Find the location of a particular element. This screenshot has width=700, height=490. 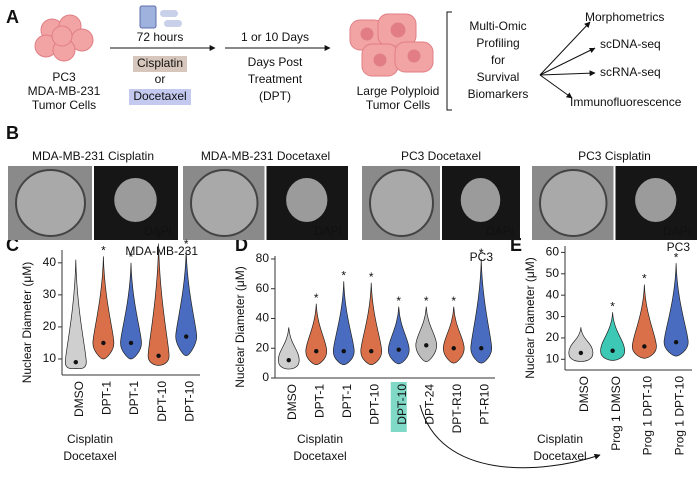

label: Docetaxel is located at coordinates (159, 96).